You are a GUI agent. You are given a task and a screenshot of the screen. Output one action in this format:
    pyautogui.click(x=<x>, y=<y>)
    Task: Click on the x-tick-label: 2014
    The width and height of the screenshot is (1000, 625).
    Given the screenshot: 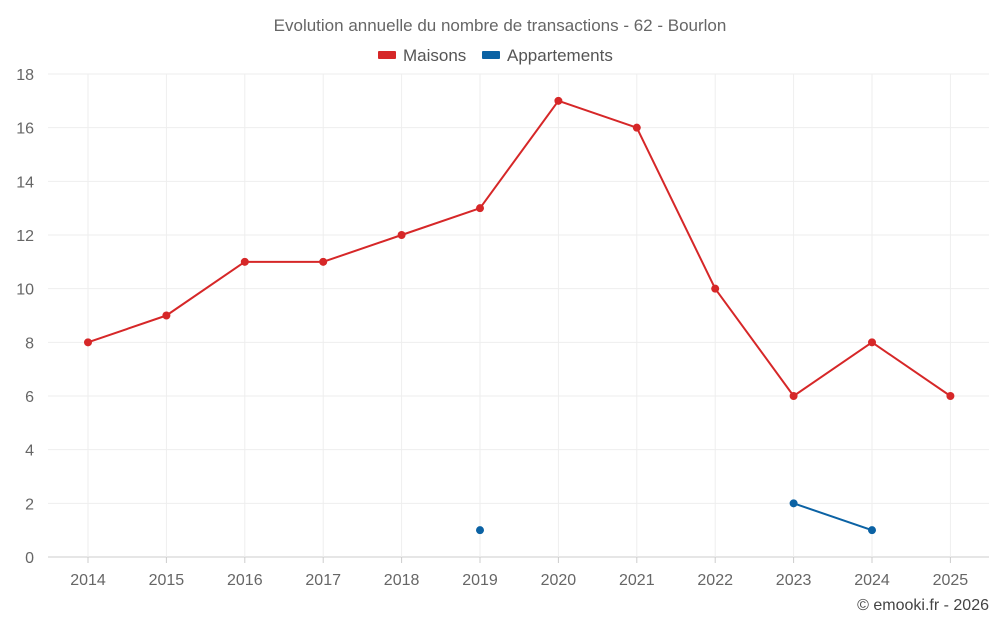 What is the action you would take?
    pyautogui.click(x=88, y=580)
    